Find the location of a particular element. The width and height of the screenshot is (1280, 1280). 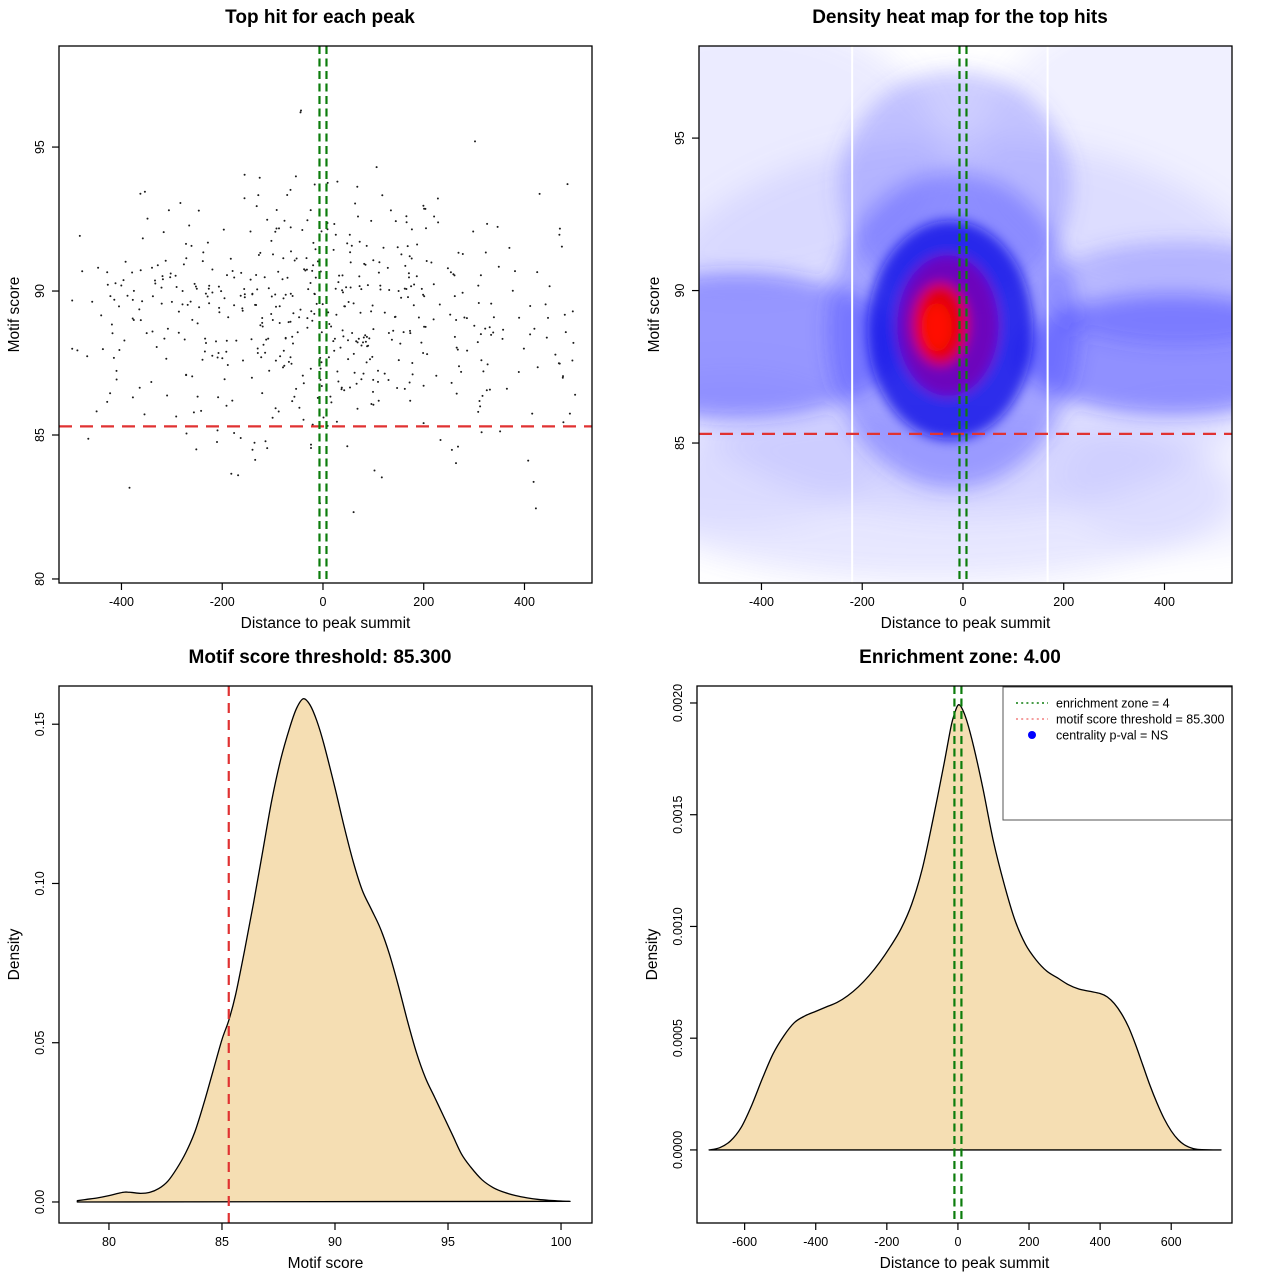

legend-entry: motif score threshold = 85.300 is located at coordinates (1120, 720).